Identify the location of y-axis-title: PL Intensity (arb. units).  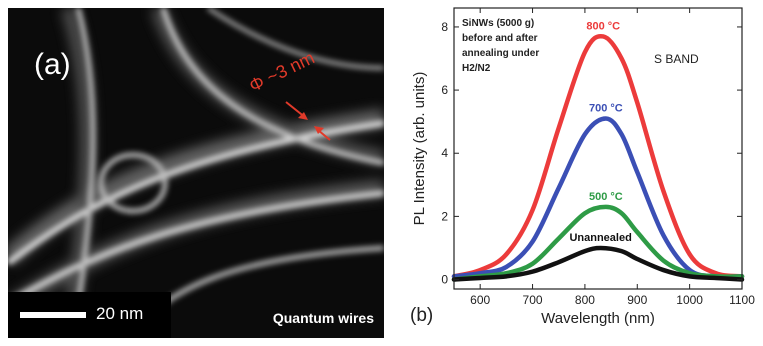
(419, 149).